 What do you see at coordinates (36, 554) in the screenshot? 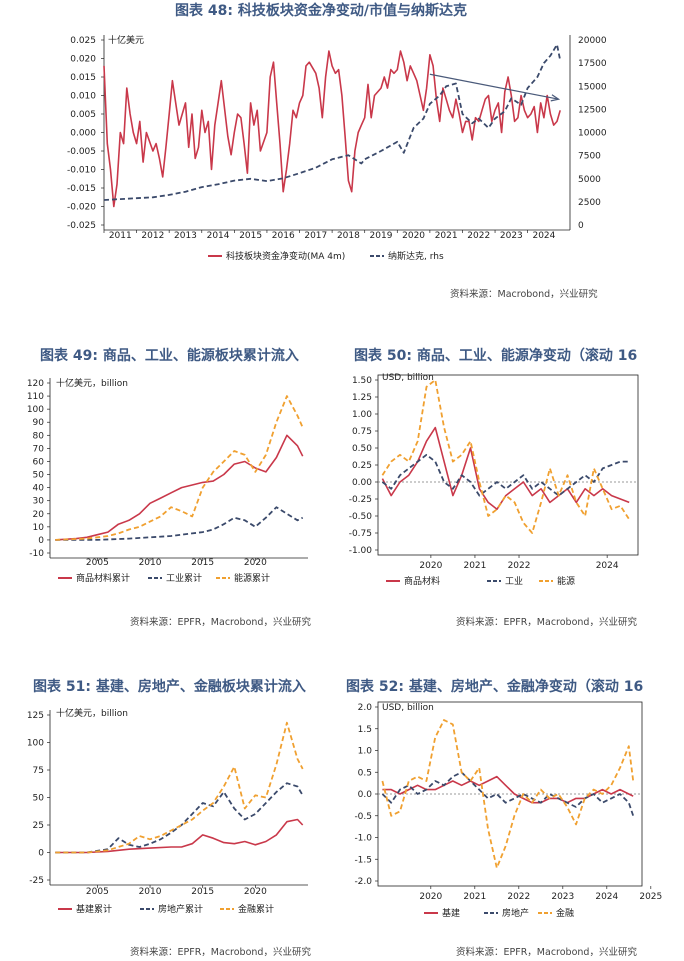
I see `c49-y-tick-label: -10` at bounding box center [36, 554].